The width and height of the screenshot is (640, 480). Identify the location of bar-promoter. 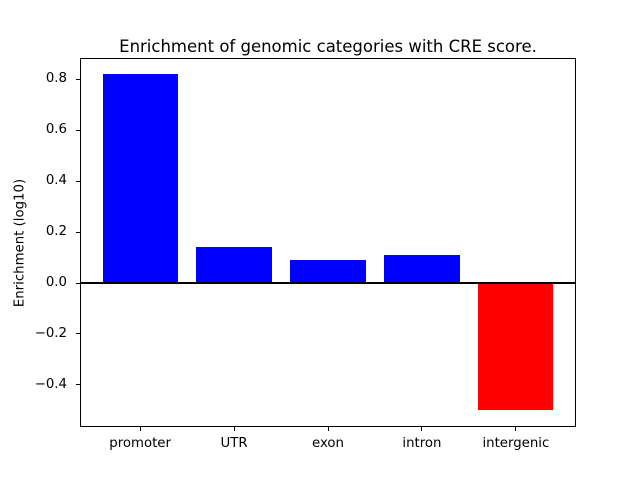
(140, 179).